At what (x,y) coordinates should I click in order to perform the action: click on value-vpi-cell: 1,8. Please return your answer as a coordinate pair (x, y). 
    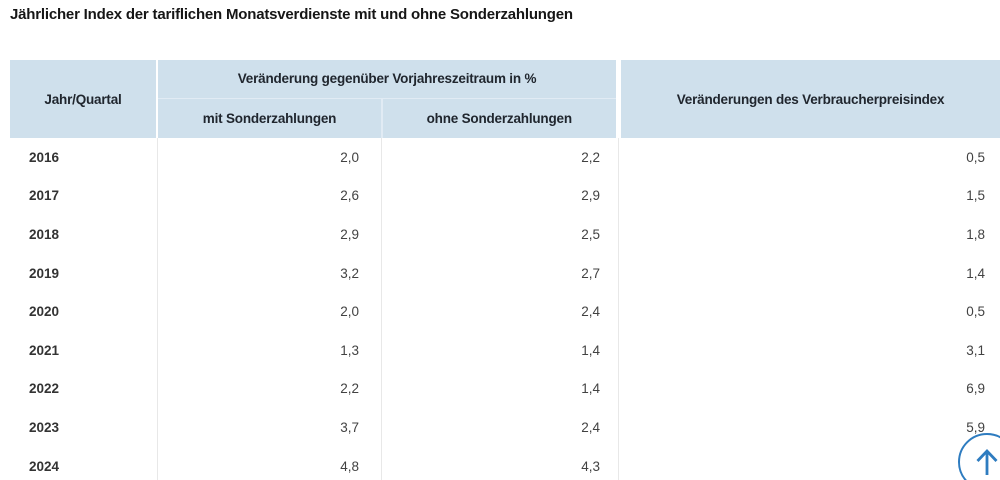
    Looking at the image, I should click on (975, 234).